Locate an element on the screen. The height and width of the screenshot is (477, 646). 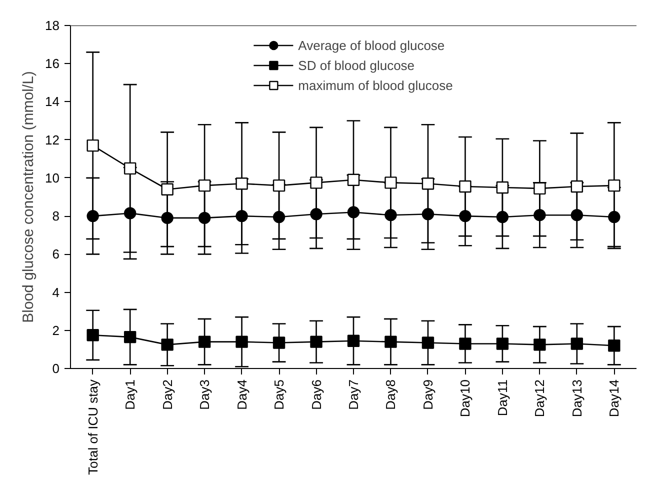
x-tick-label: Day13 is located at coordinates (576, 399).